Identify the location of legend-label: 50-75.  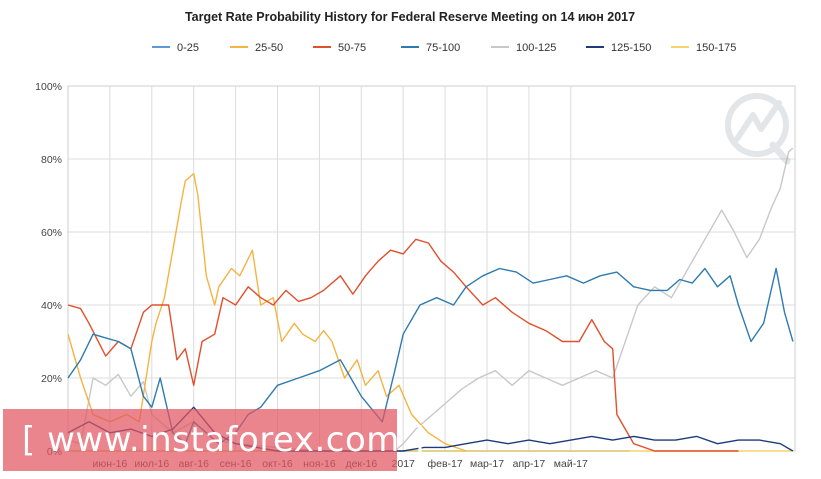
(352, 48).